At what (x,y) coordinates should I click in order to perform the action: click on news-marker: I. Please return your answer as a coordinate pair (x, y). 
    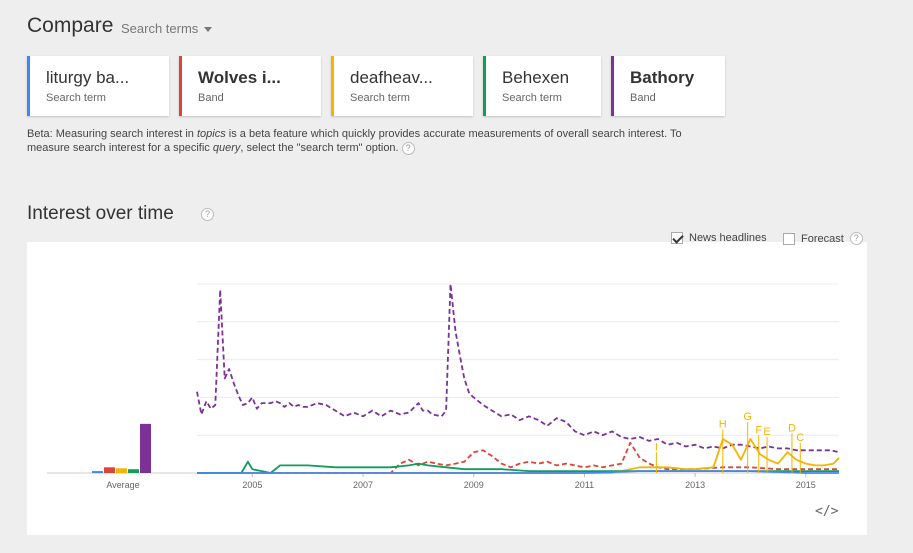
    Looking at the image, I should click on (656, 447).